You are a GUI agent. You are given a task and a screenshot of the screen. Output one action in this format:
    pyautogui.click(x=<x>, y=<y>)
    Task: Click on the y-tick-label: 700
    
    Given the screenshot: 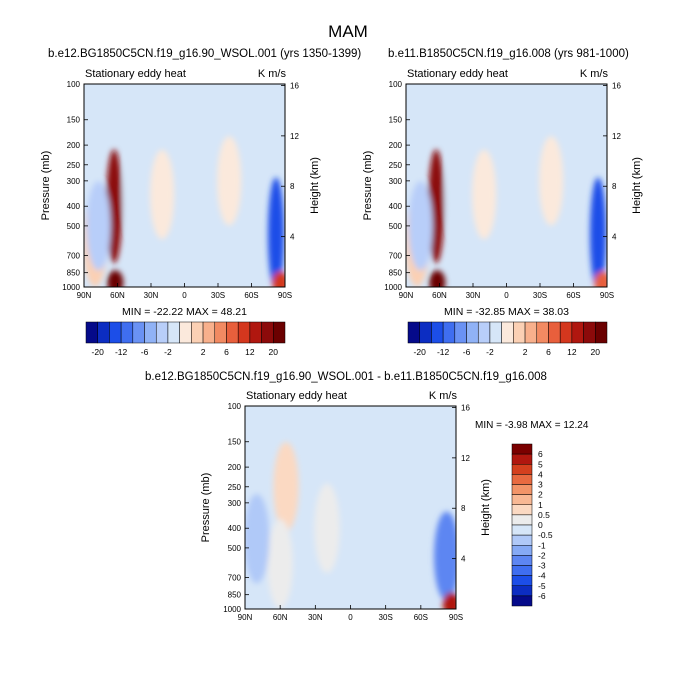 What is the action you would take?
    pyautogui.click(x=396, y=256)
    